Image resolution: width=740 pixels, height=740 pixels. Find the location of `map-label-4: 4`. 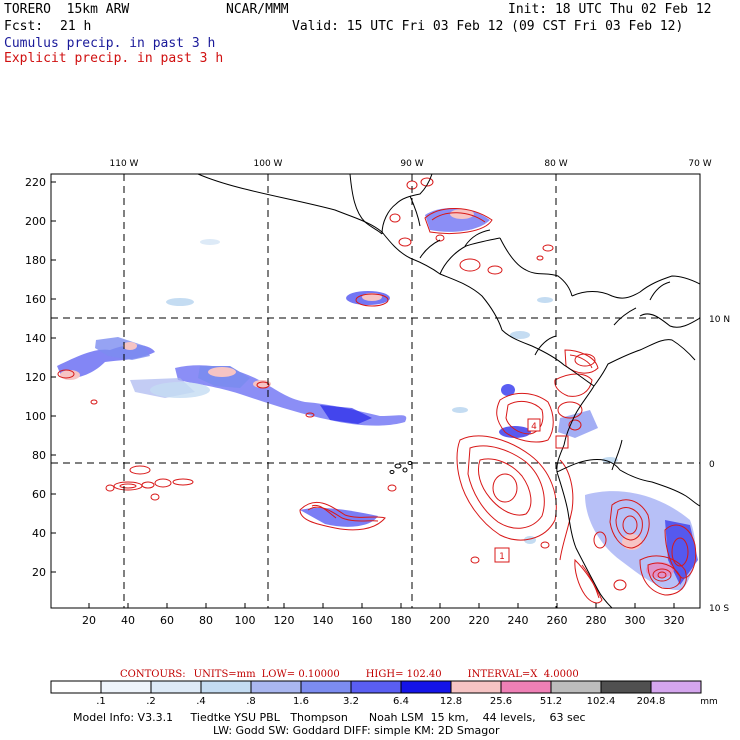

map-label-4: 4 is located at coordinates (534, 427).